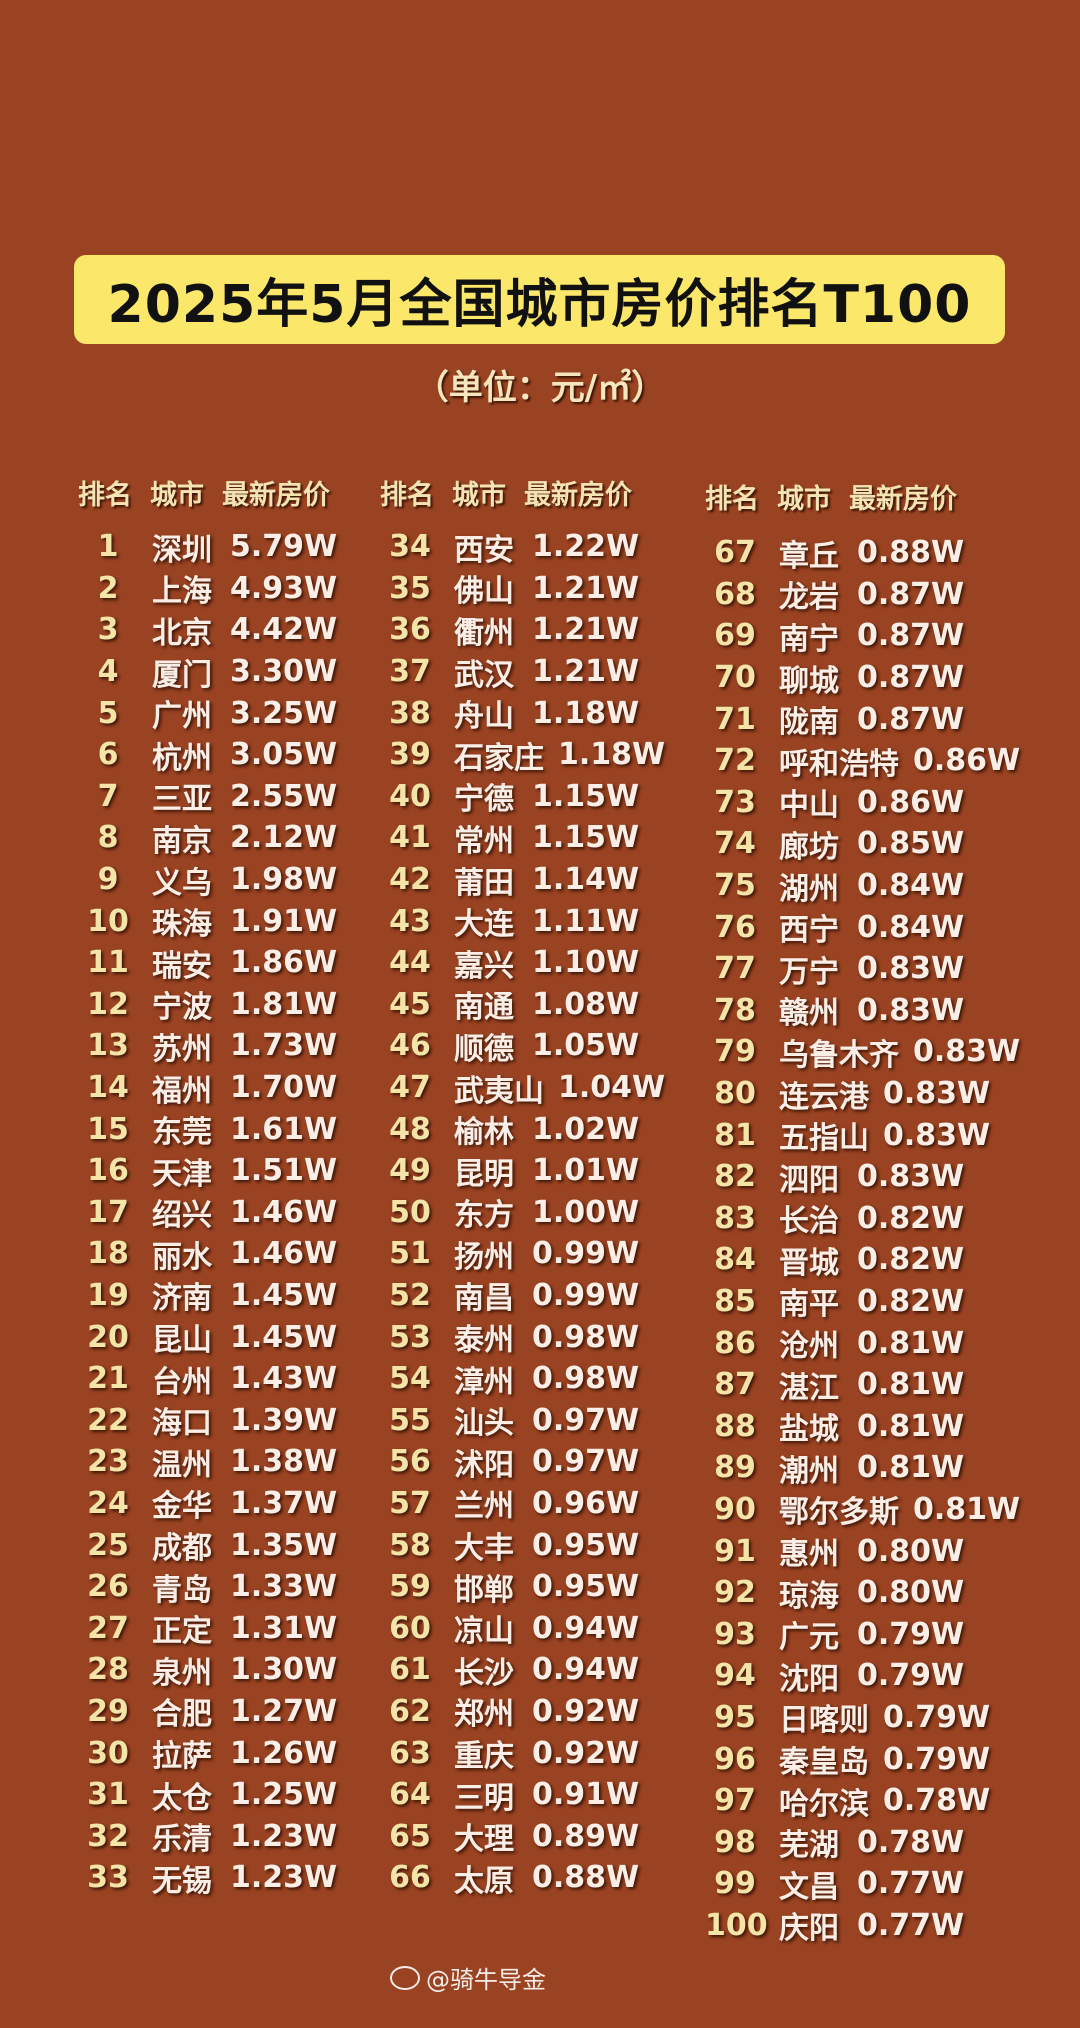  What do you see at coordinates (862, 1551) in the screenshot?
I see `table-row: 91 惠州 0.80W` at bounding box center [862, 1551].